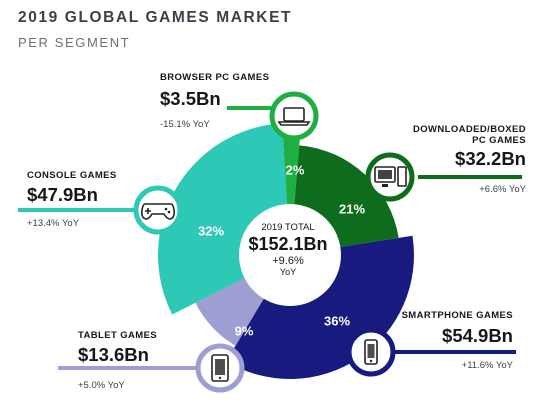 This screenshot has height=414, width=554. I want to click on segment-console: CONSOLE GAMES $47.9Bn +13.4% YoY, so click(72, 199).